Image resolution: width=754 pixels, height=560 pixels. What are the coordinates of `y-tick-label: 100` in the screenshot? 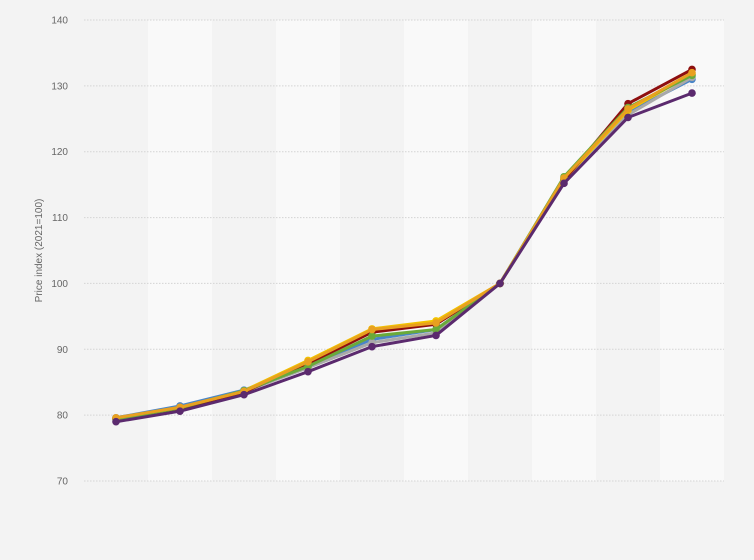 It's located at (59, 284).